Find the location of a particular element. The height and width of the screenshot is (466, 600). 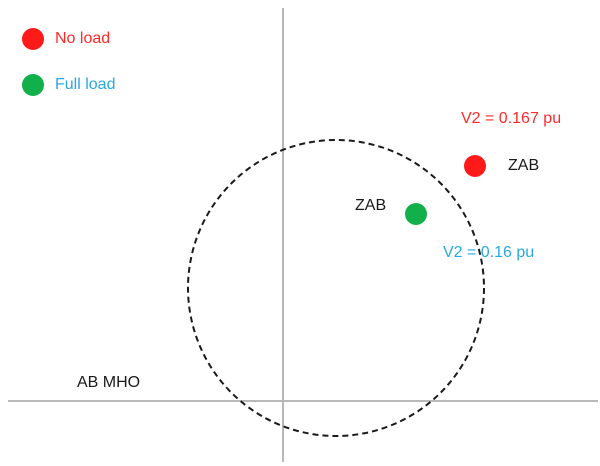

no-load-point-label: ZAB is located at coordinates (523, 165).